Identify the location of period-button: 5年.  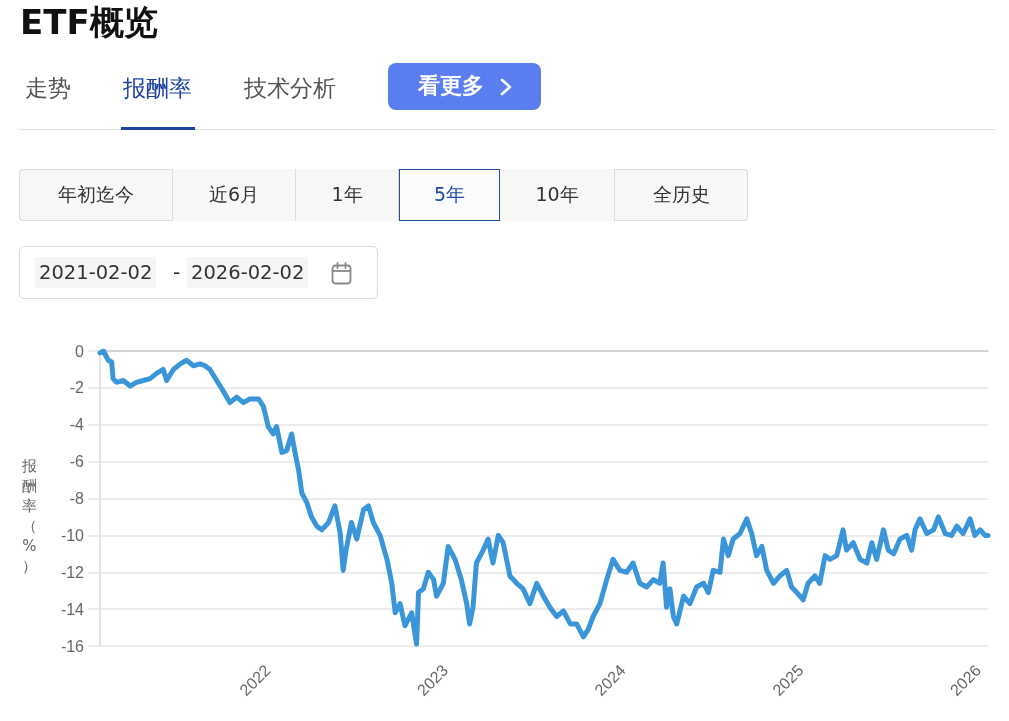
(449, 195).